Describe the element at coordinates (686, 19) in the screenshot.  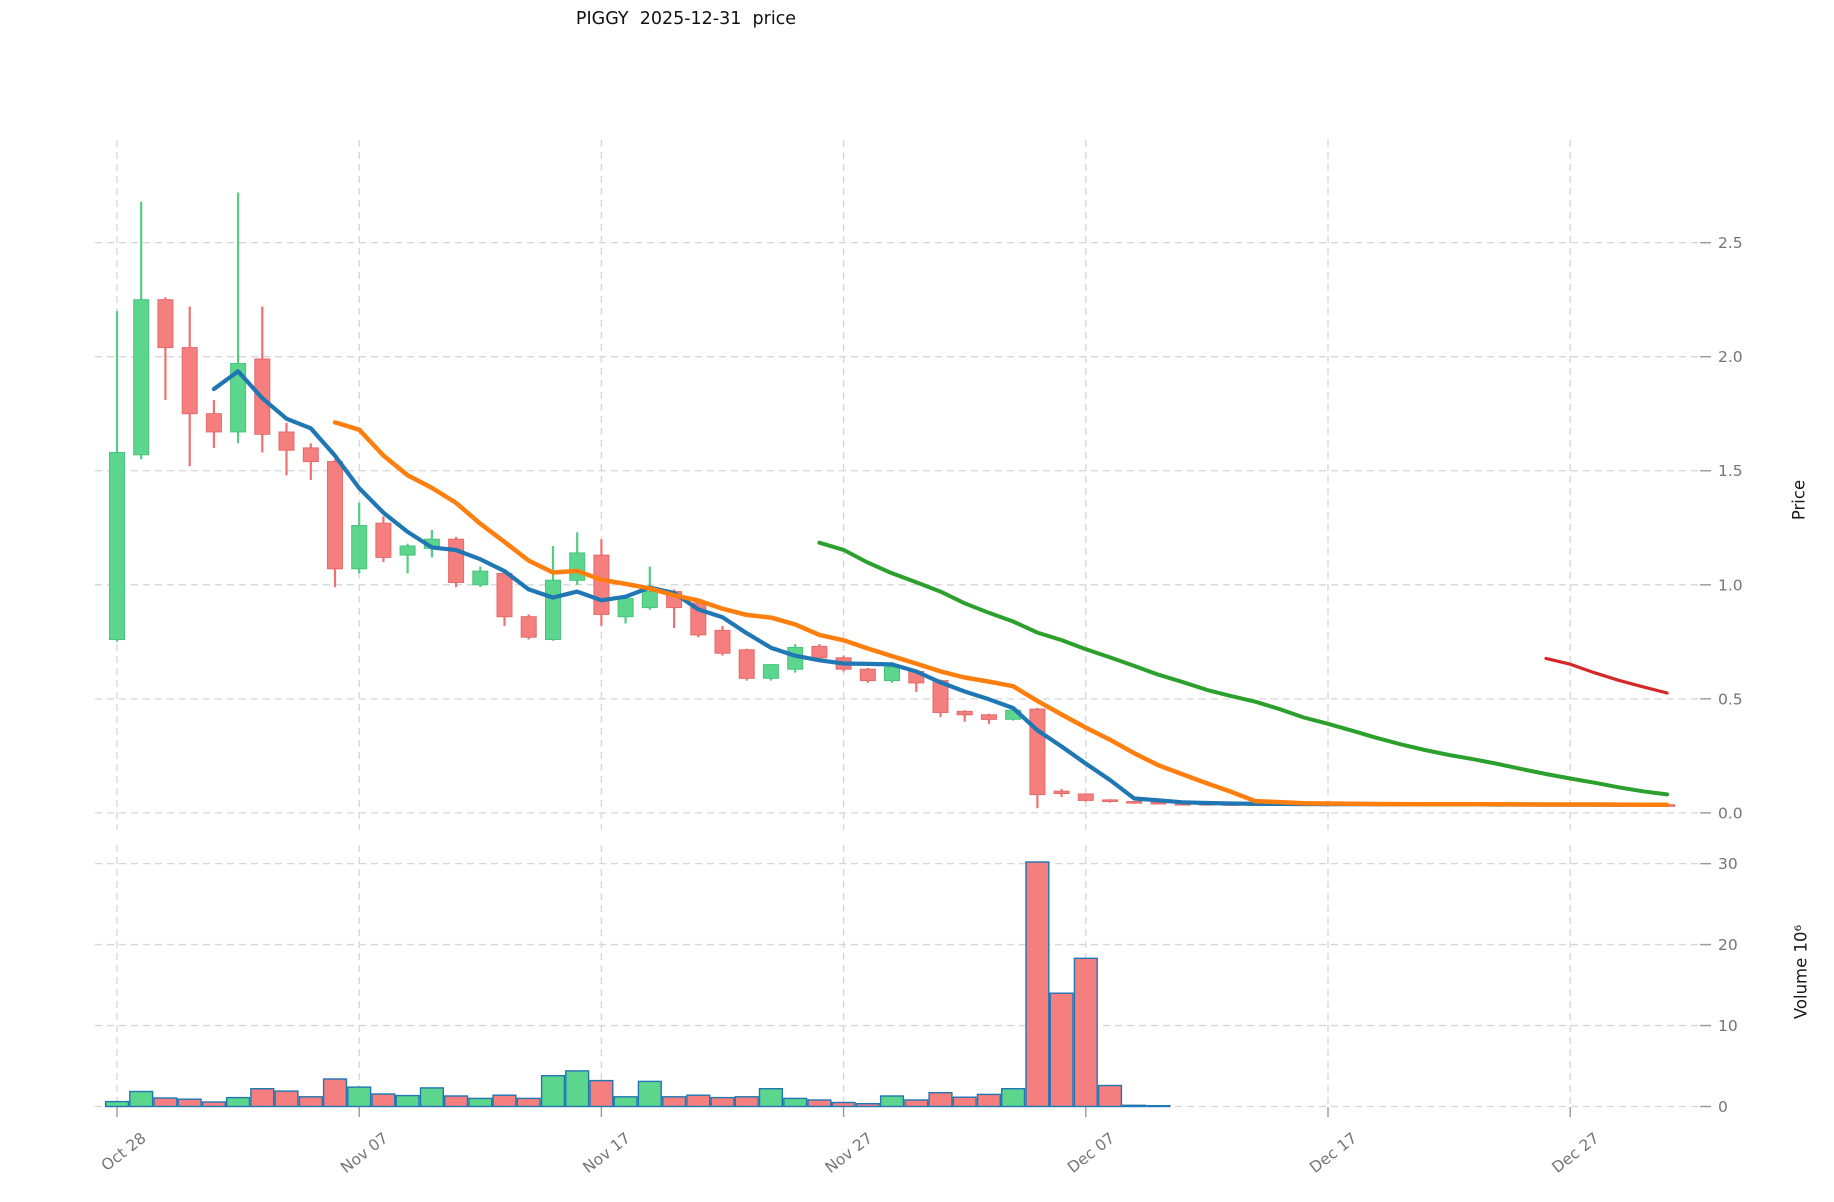
I see `chart-title: PIGGY 2025-12-31 price` at that location.